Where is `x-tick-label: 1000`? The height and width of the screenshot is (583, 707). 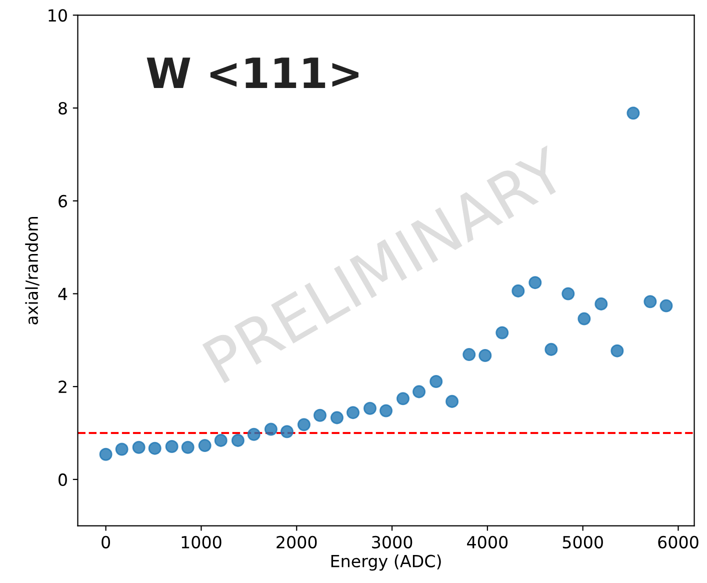
x-tick-label: 1000 is located at coordinates (202, 542).